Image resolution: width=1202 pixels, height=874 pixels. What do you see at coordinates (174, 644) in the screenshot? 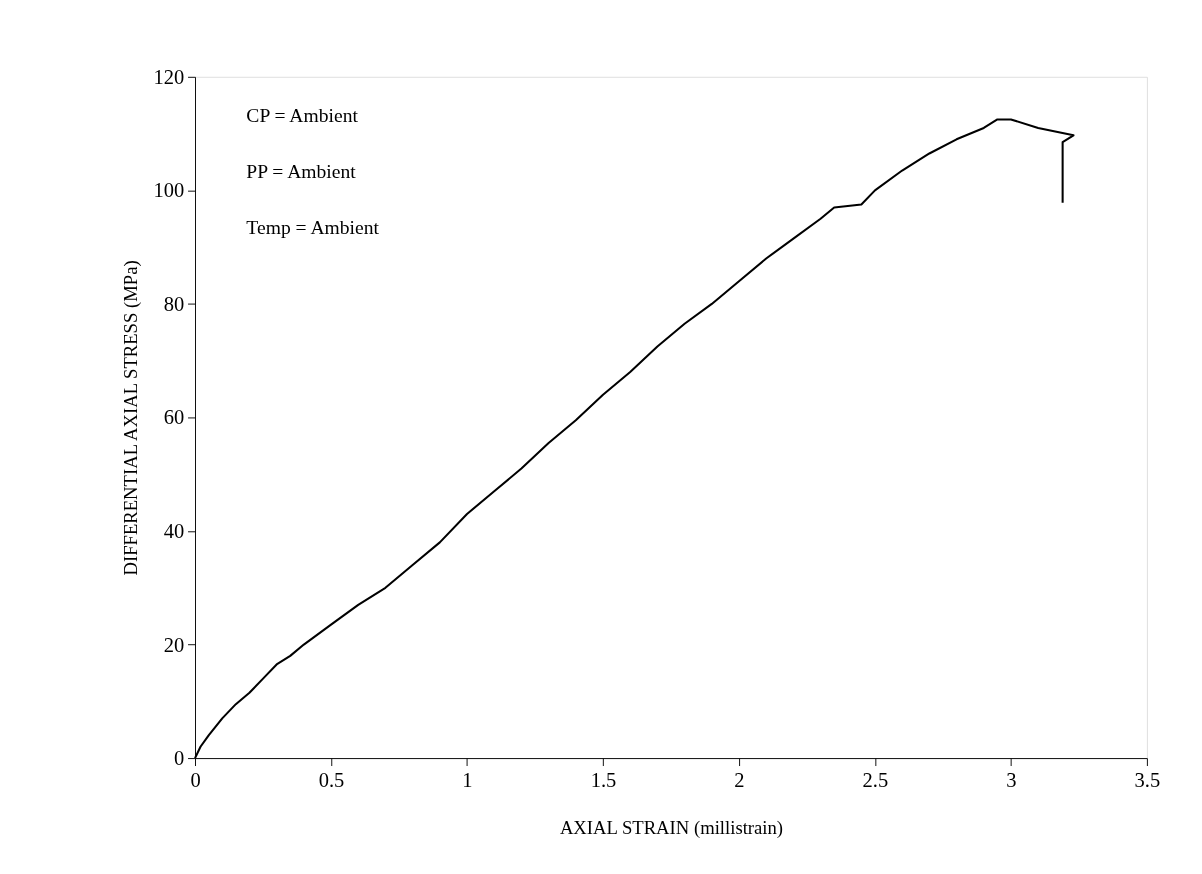
I see `y-tick-label: 20` at bounding box center [174, 644].